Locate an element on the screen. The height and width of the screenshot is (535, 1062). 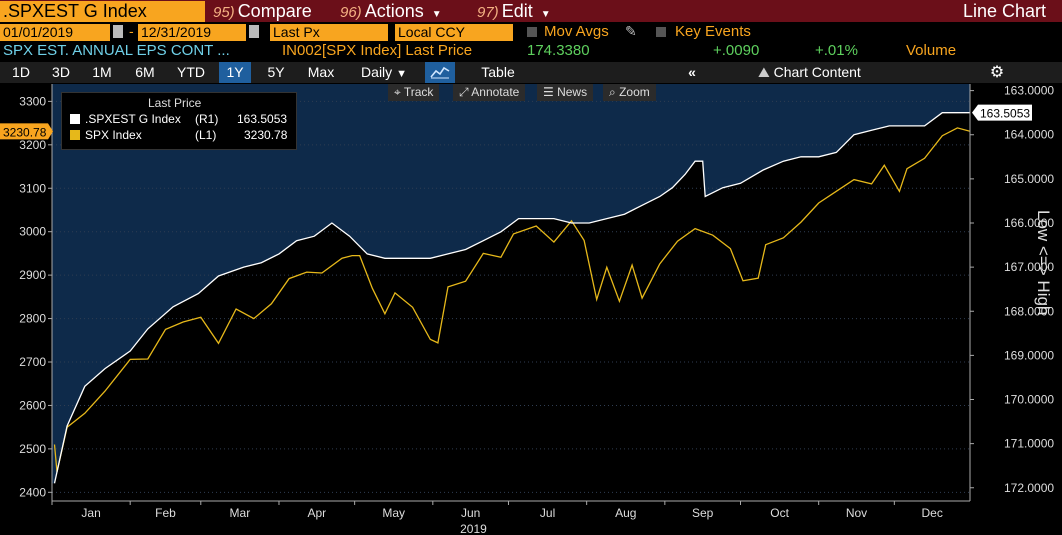
right-tick-label: 171.0000 is located at coordinates (1029, 444).